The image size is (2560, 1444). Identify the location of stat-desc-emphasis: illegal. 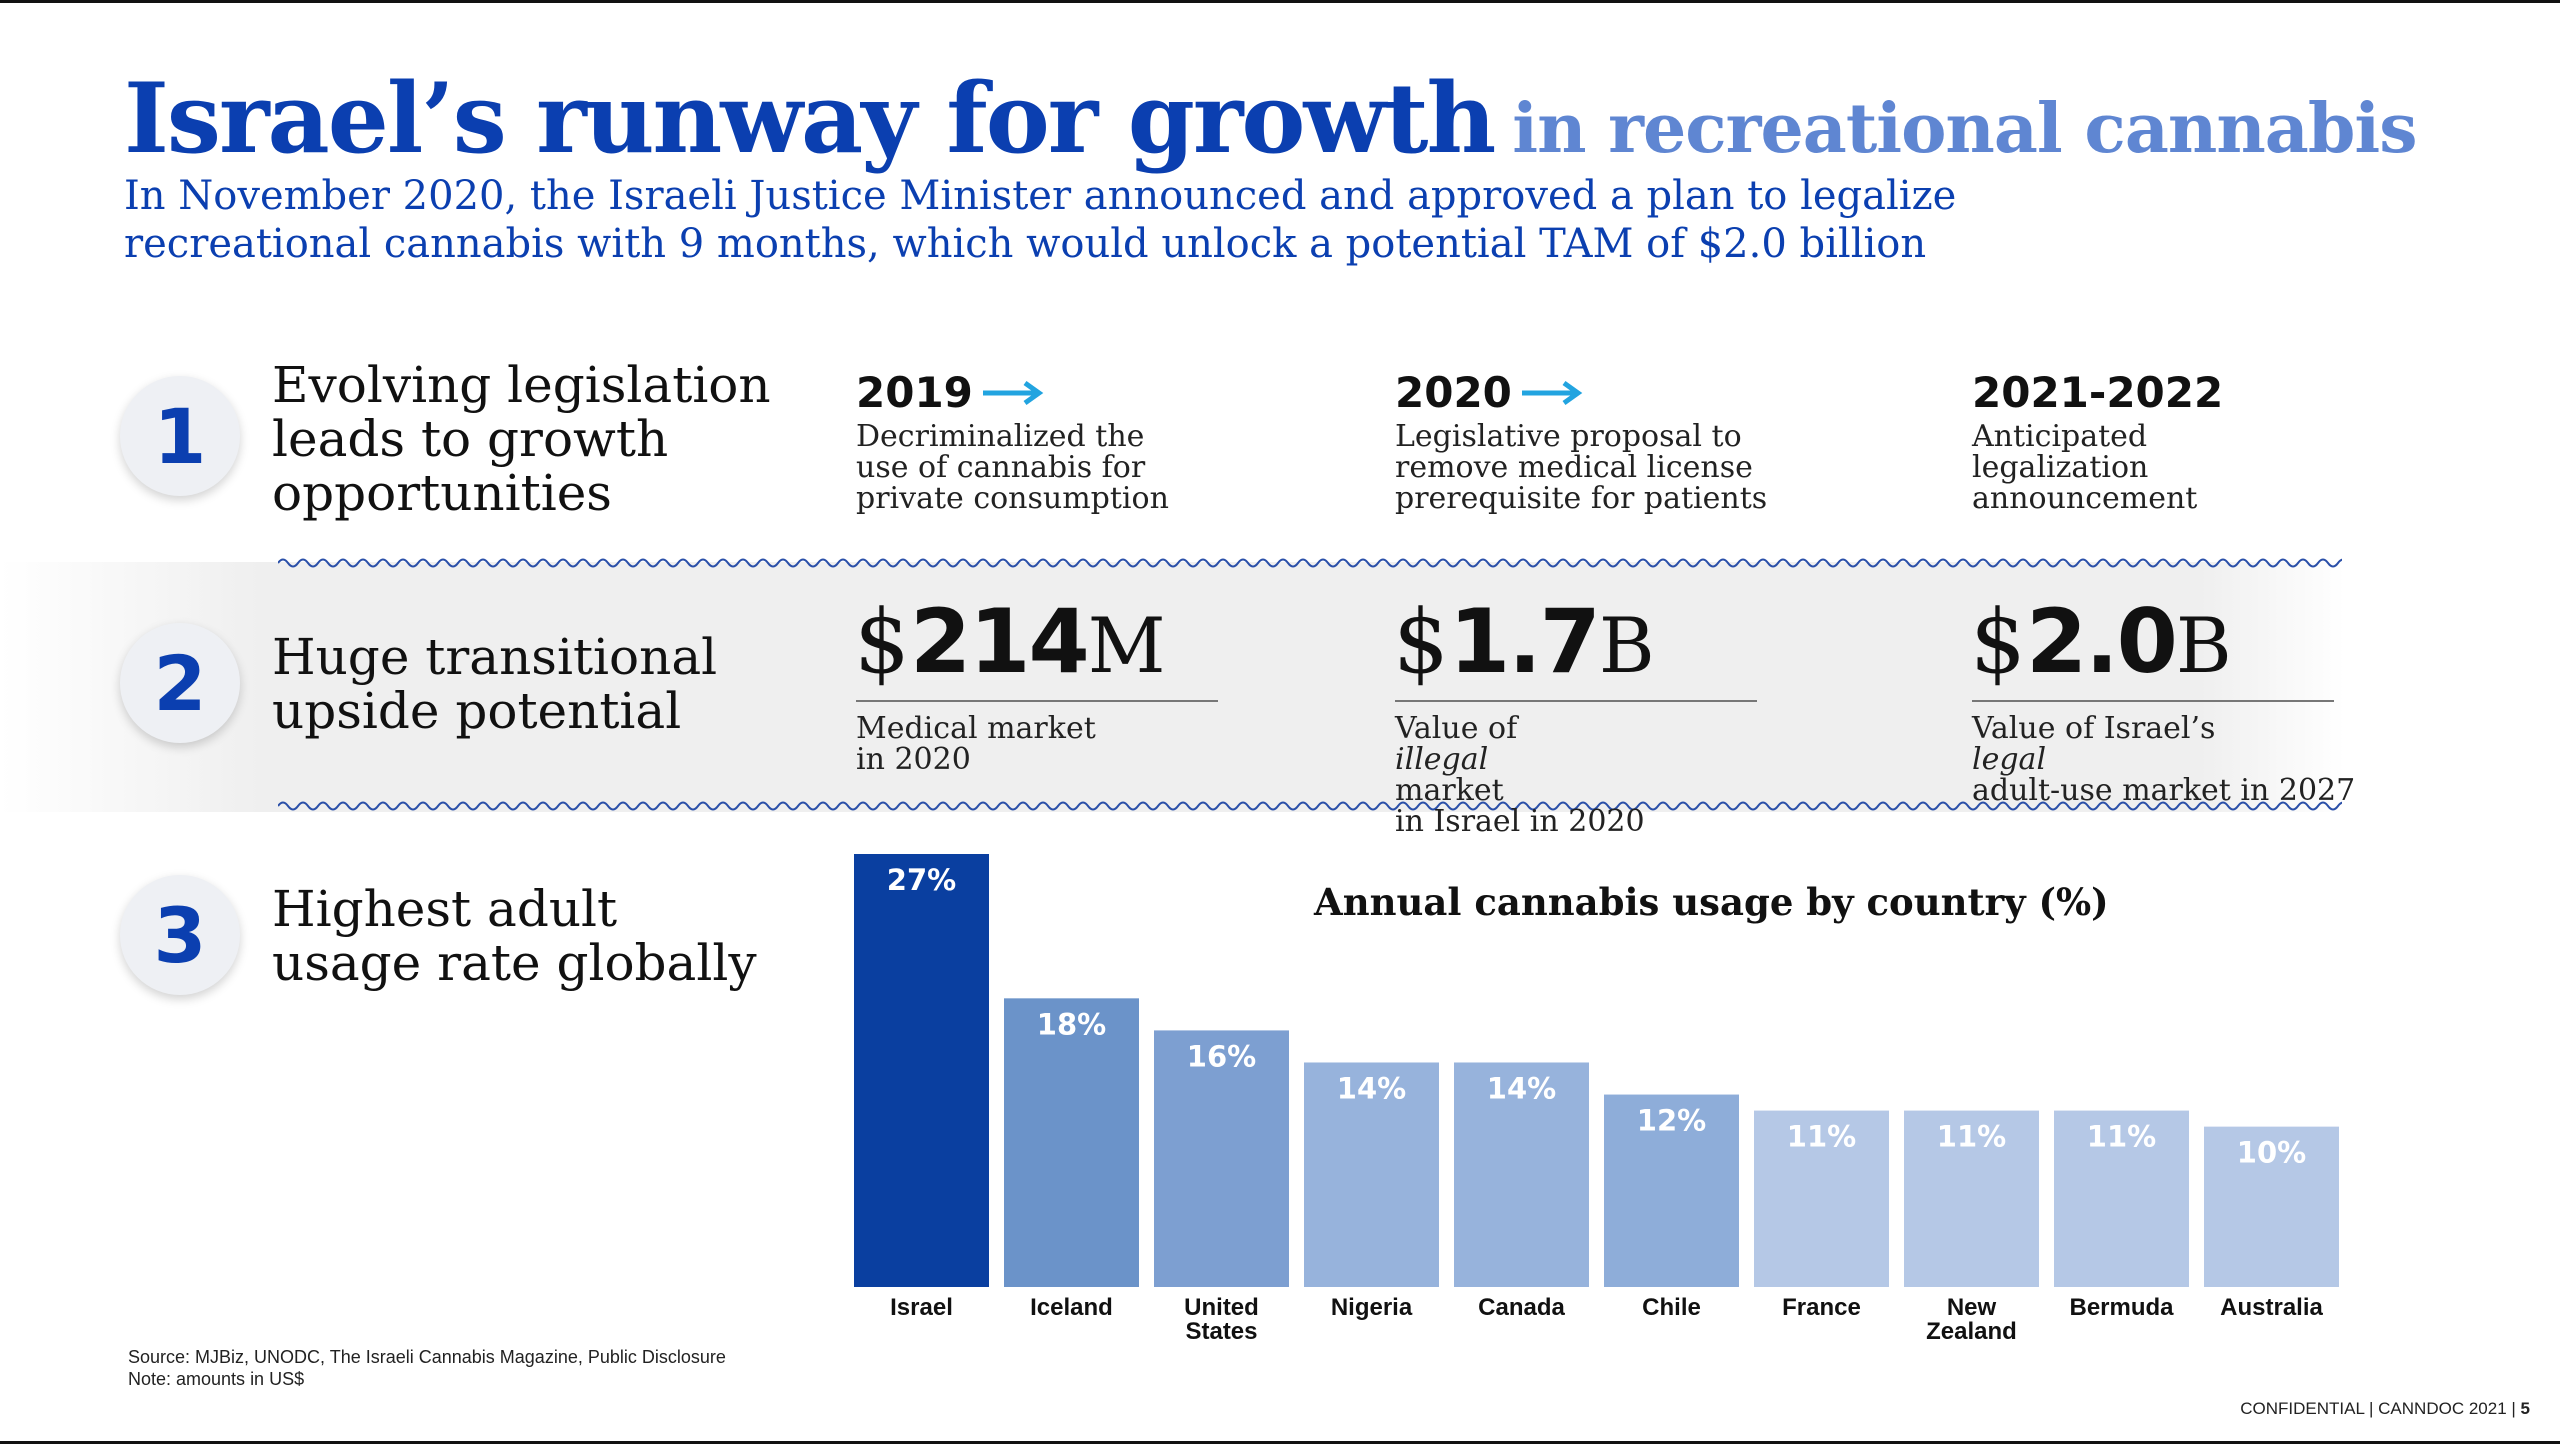
(1442, 759).